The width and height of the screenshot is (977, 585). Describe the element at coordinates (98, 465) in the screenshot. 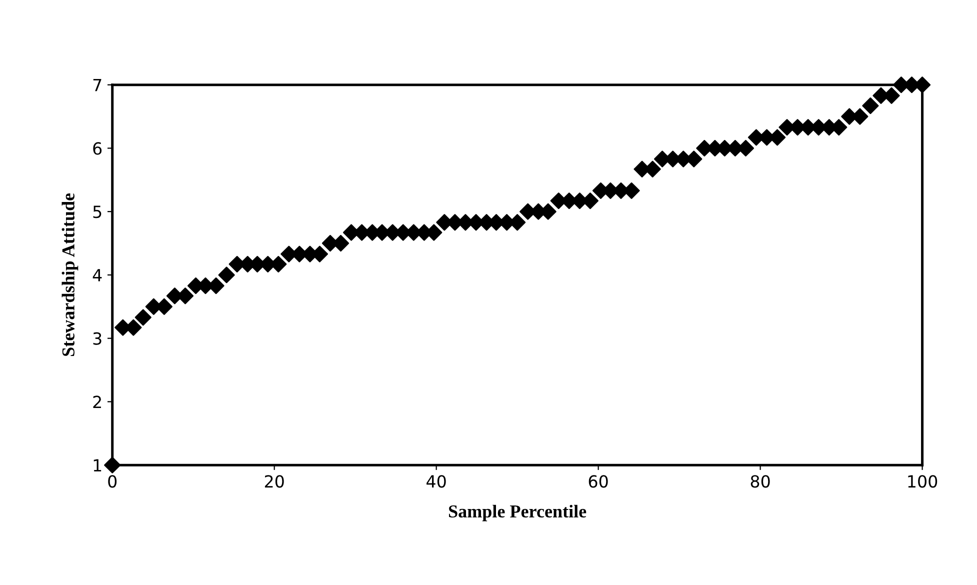

I see `y-tick-label: 1` at that location.